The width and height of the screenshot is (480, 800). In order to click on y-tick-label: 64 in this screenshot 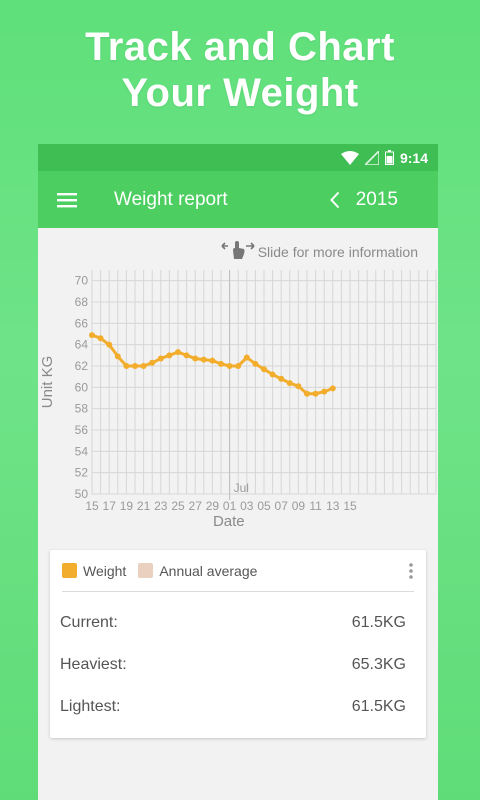, I will do `click(82, 345)`.